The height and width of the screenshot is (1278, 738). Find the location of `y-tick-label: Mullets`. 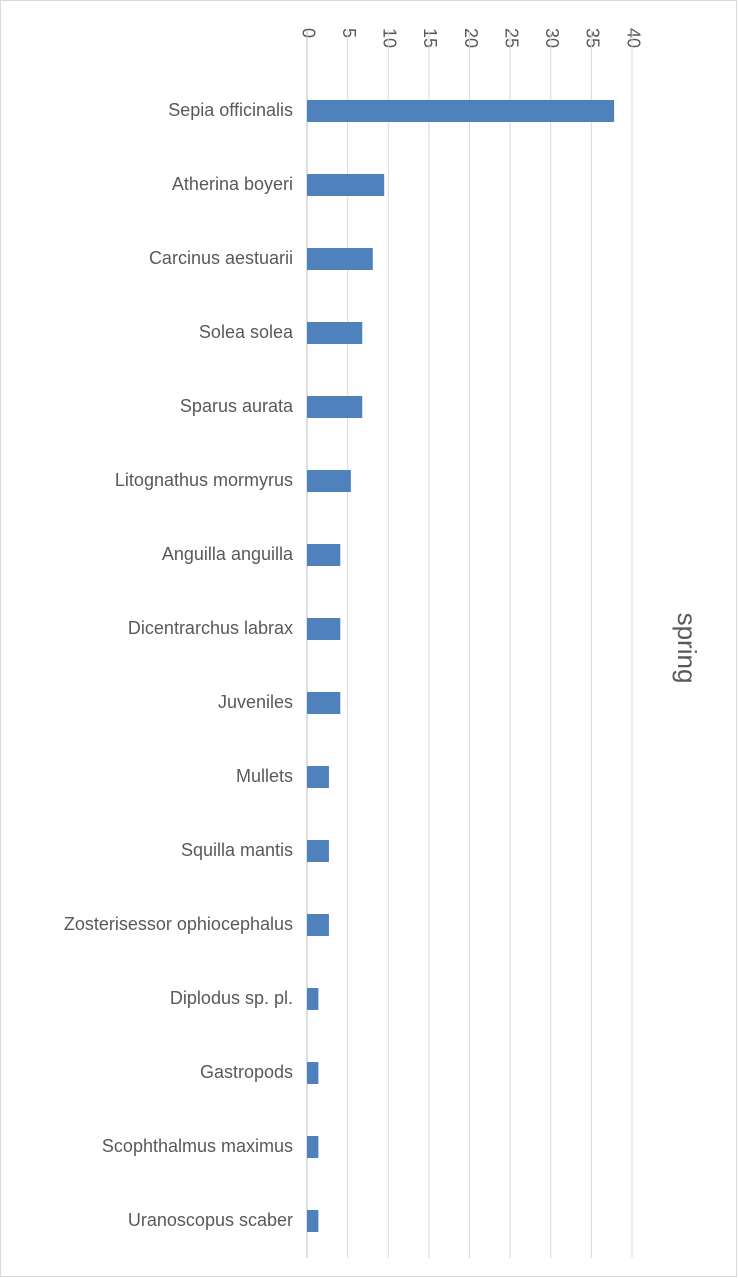

y-tick-label: Mullets is located at coordinates (264, 776).